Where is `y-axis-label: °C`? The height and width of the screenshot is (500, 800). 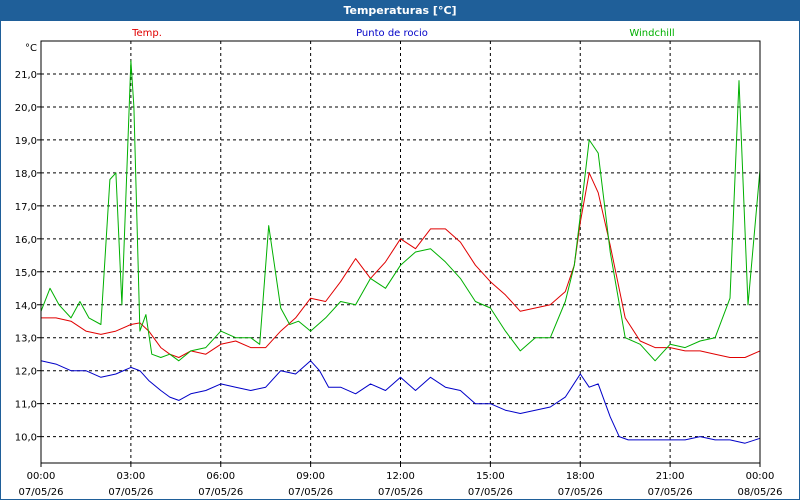
y-axis-label: °C is located at coordinates (31, 48).